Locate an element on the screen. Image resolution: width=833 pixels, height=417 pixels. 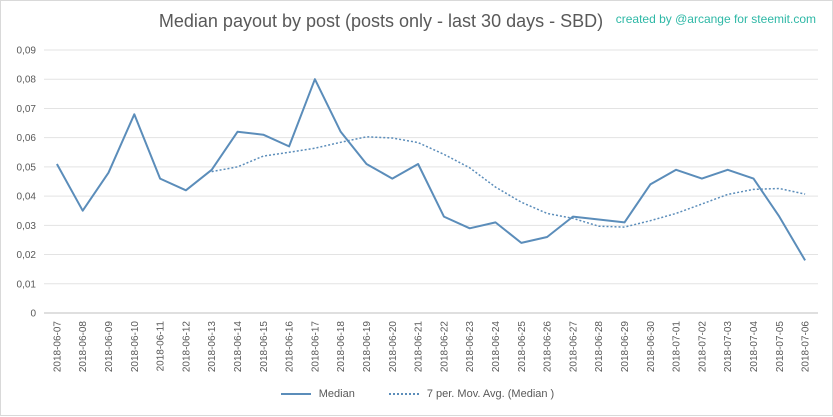
x-tick-label: 2018-07-01 is located at coordinates (677, 347).